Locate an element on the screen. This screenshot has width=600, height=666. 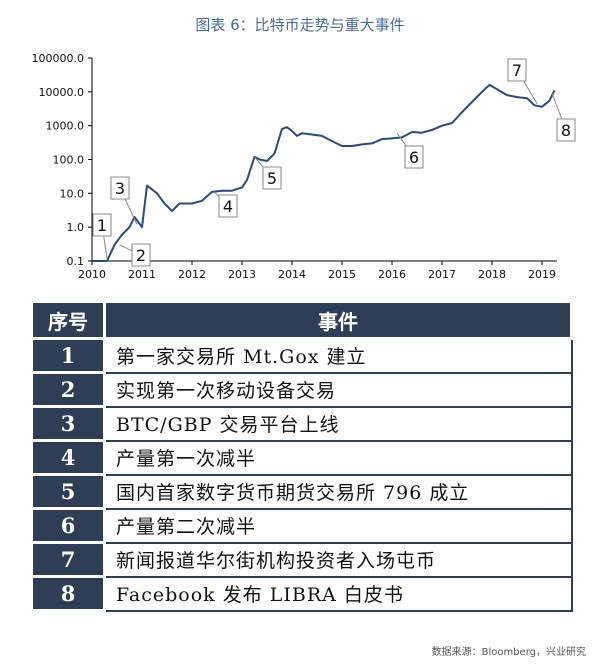
event-callout-4: 4 is located at coordinates (226, 204).